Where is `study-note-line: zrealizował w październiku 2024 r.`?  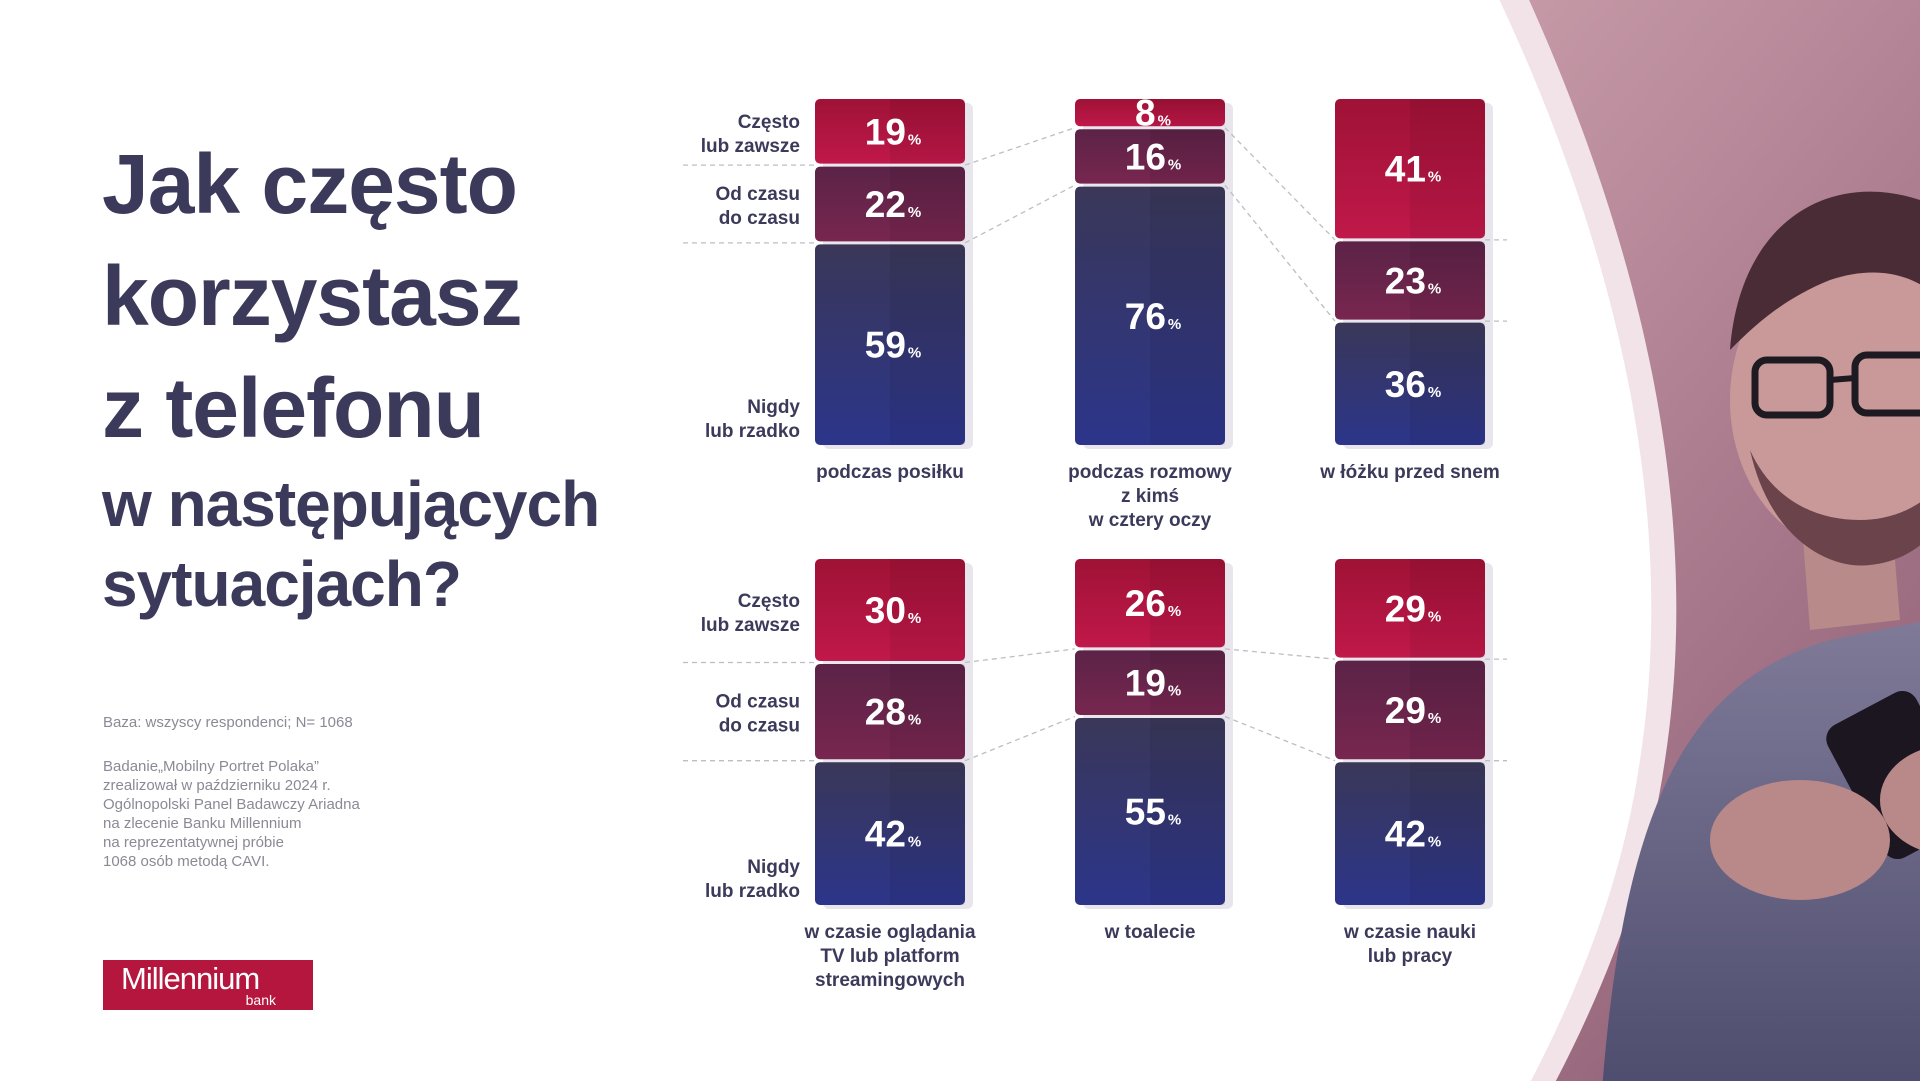 study-note-line: zrealizował w październiku 2024 r. is located at coordinates (217, 785).